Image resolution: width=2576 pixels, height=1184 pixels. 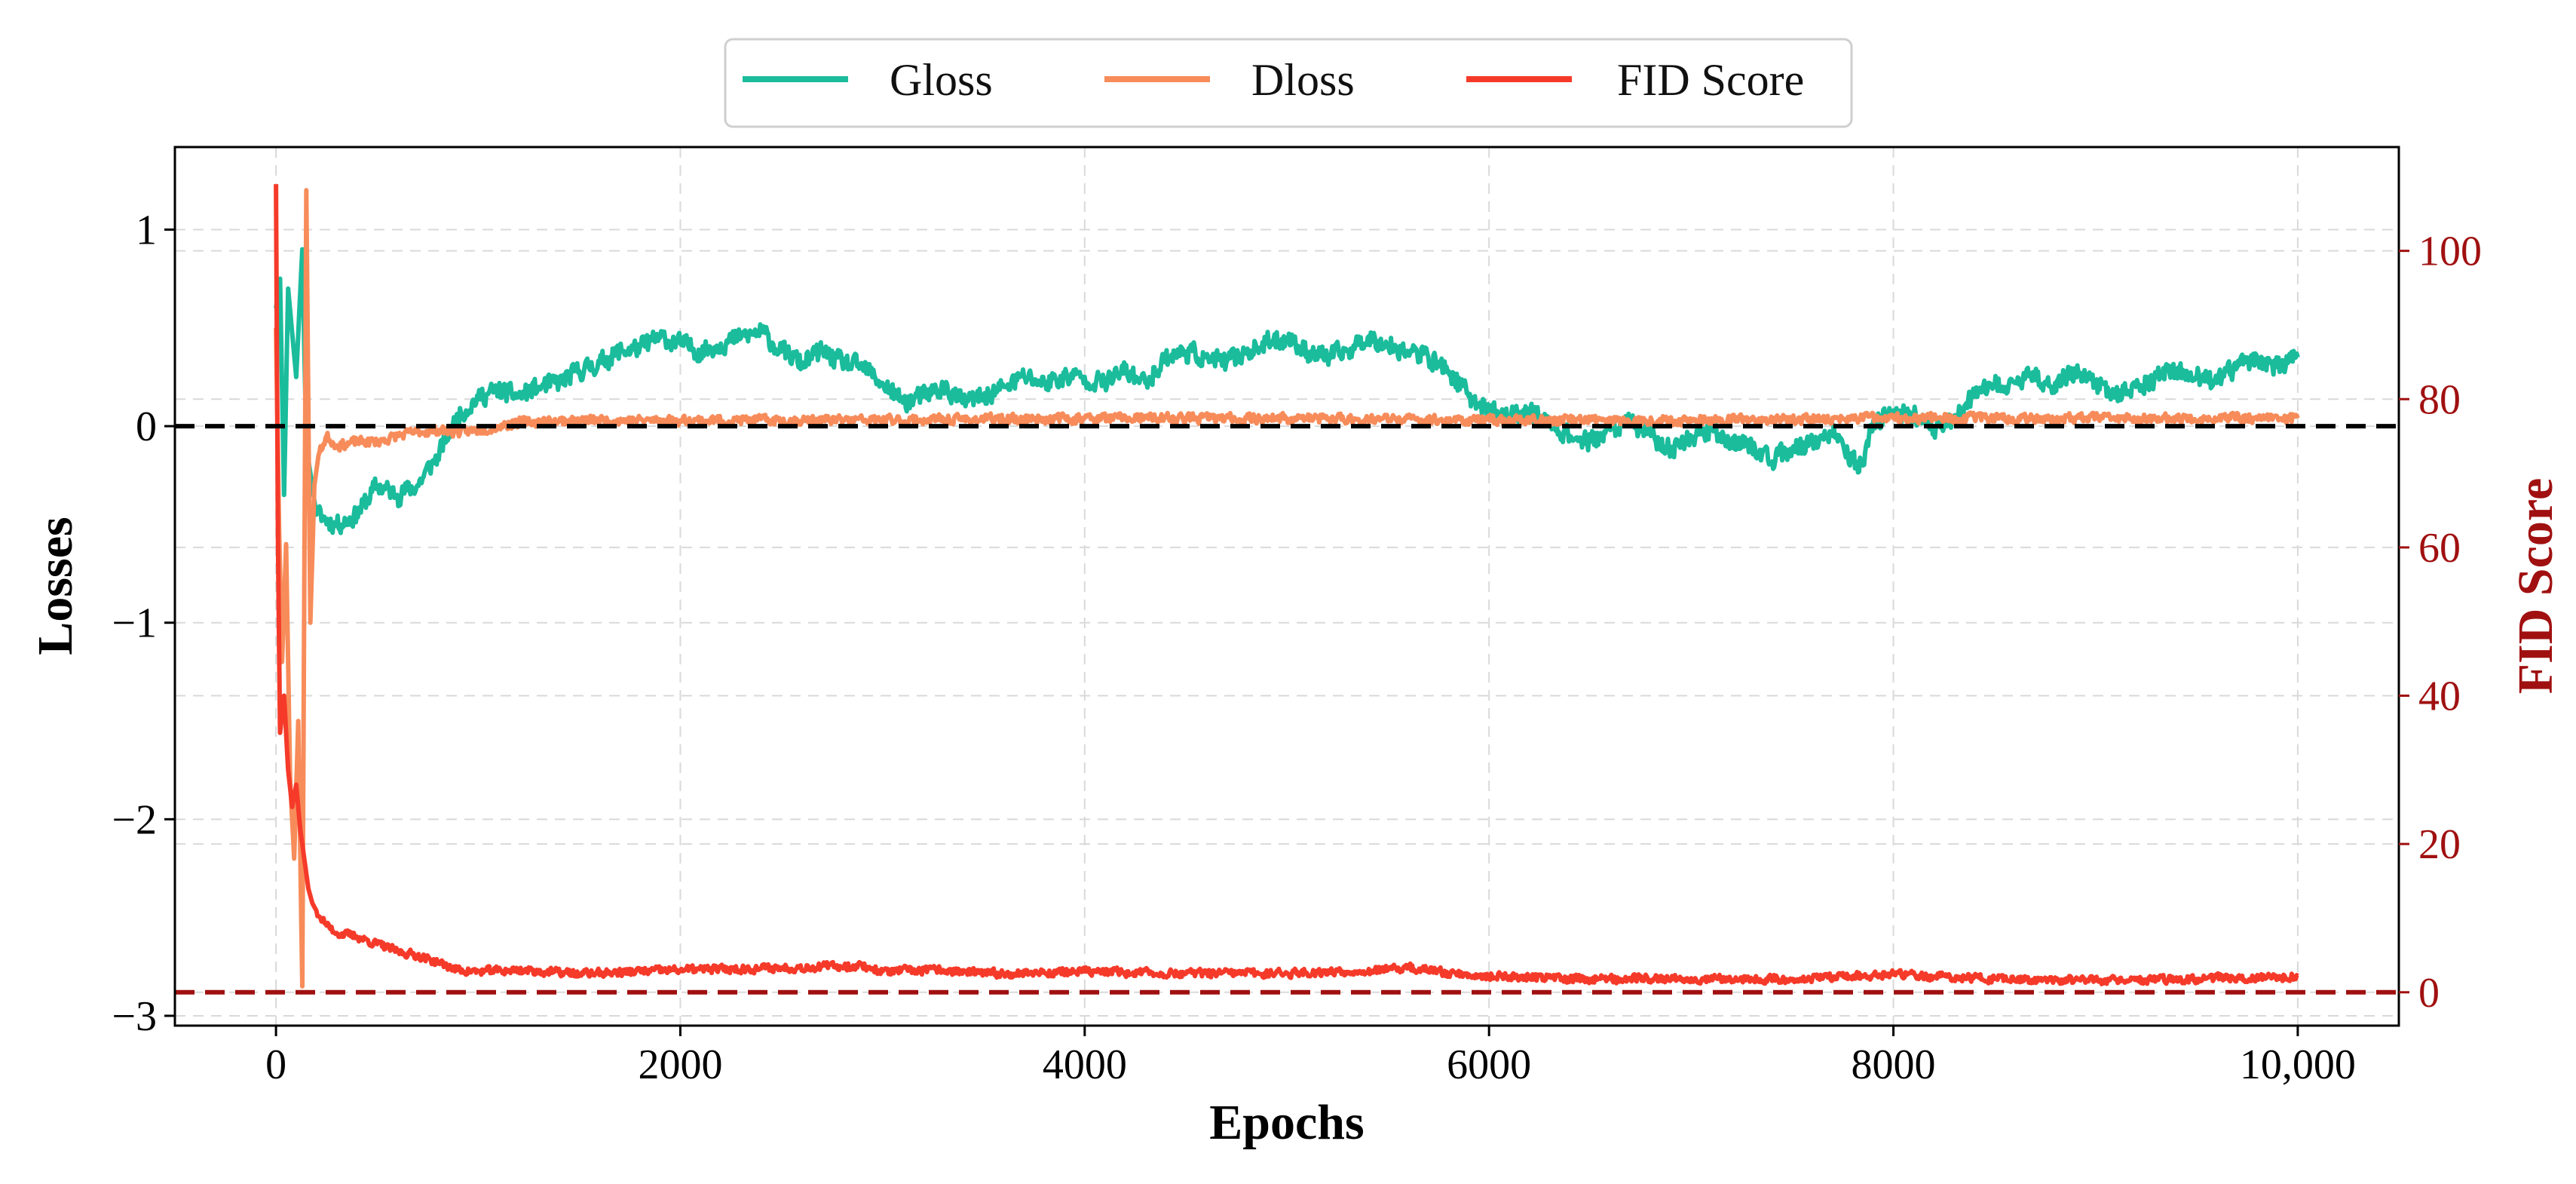 I want to click on y-right-axis-ticks: 0 20 40 60 80 100, so click(x=2440, y=623).